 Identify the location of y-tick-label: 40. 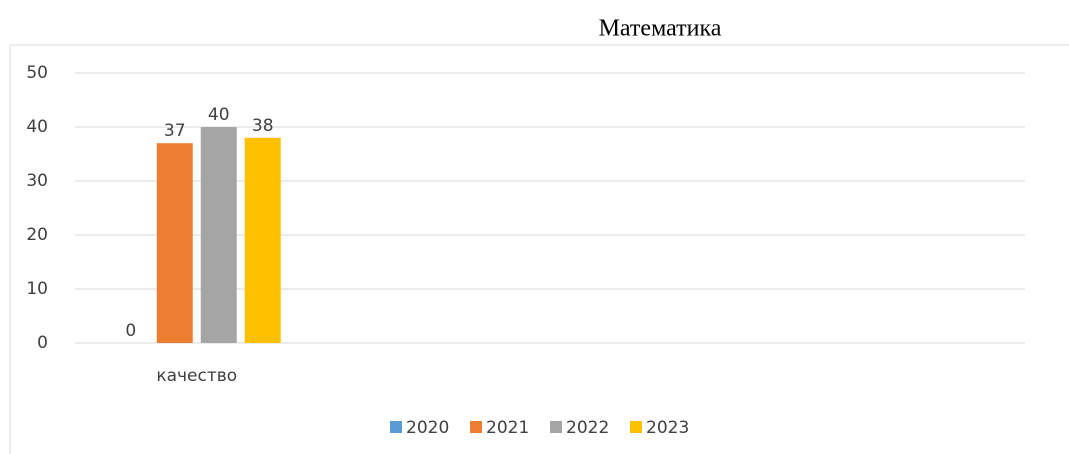
(37, 127).